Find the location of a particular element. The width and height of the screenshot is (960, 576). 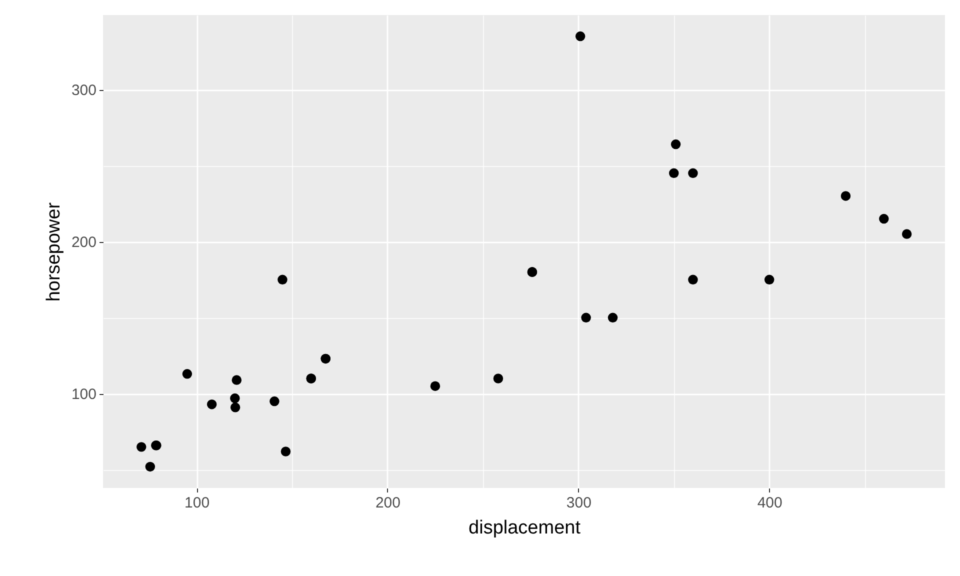

x-tick-label: 300 is located at coordinates (579, 503).